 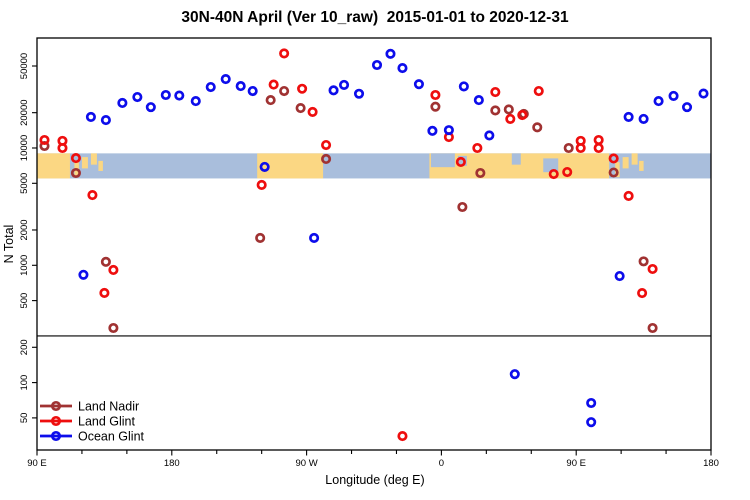 I want to click on y-tick-label: 500, so click(x=24, y=301).